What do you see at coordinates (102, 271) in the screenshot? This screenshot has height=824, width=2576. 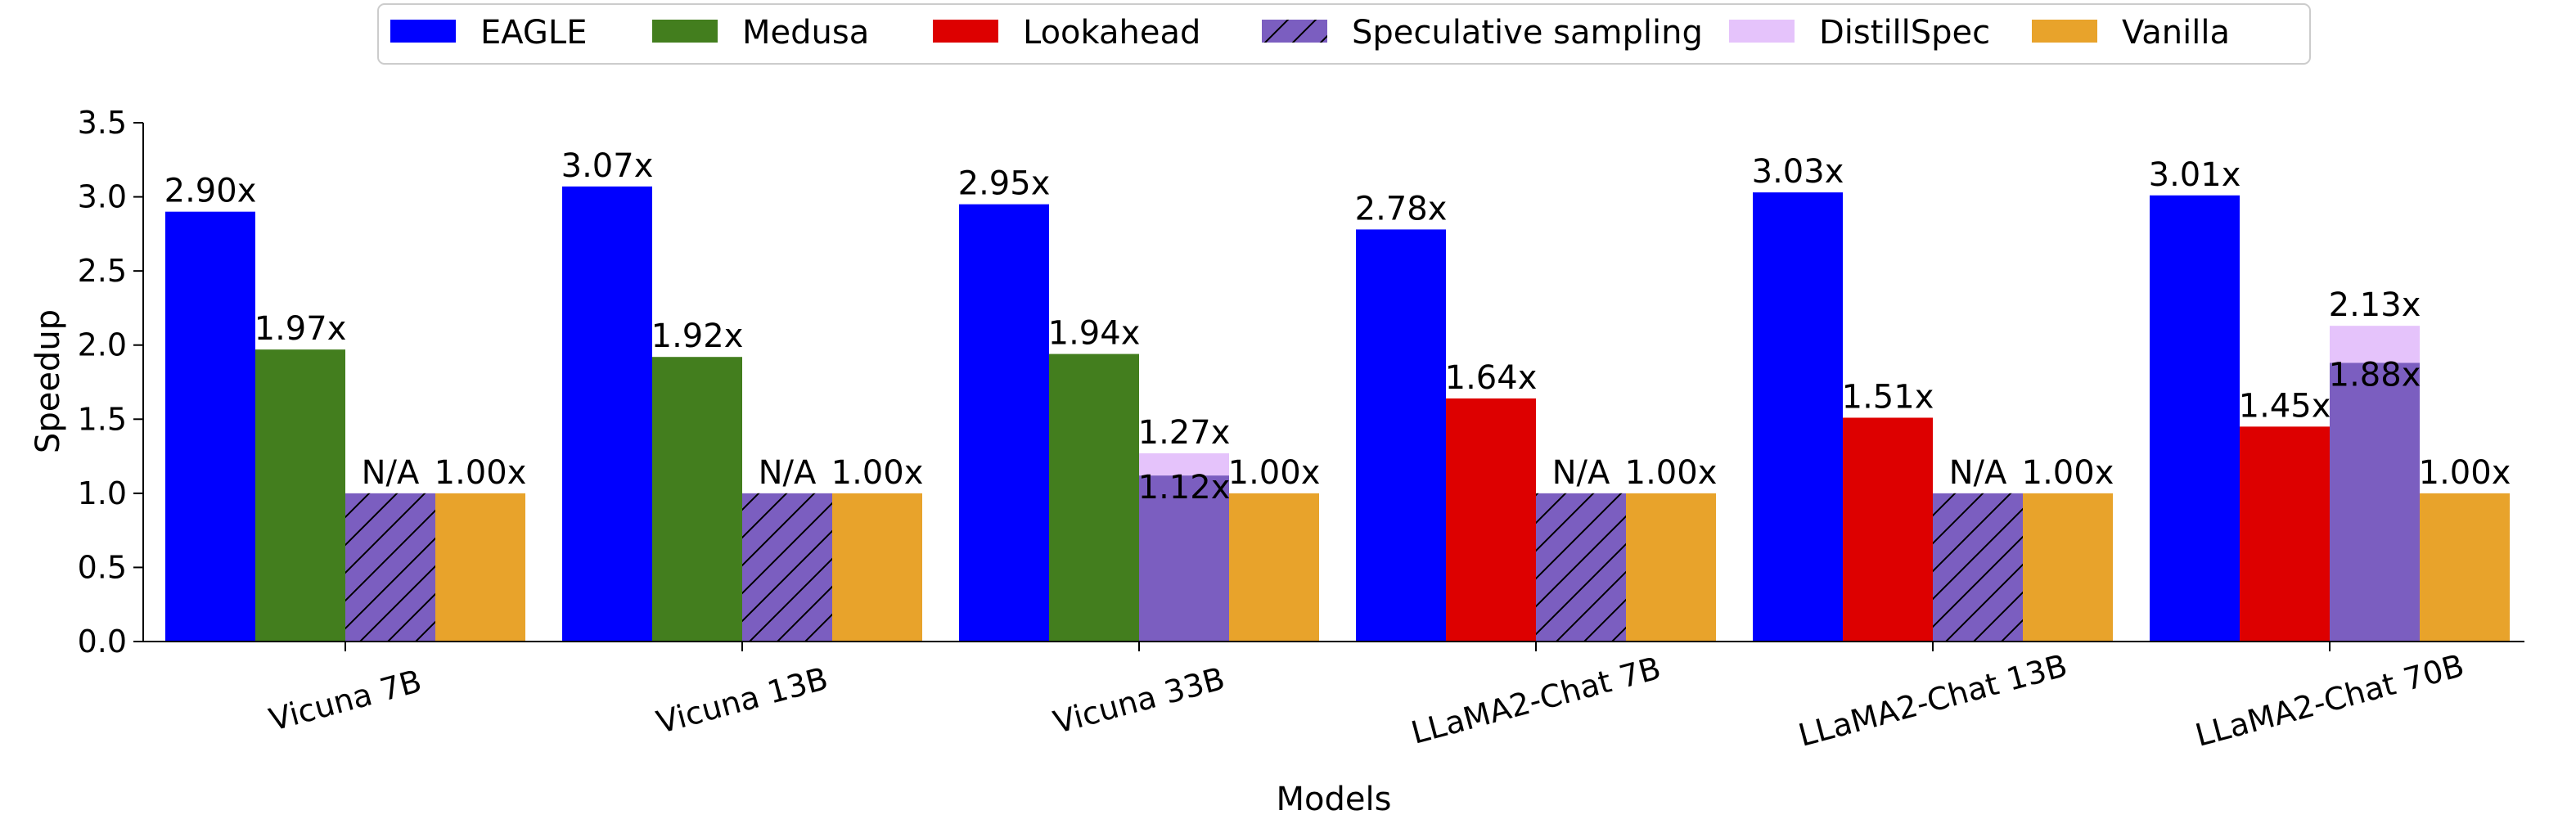 I see `y-tick-label: 2.5` at bounding box center [102, 271].